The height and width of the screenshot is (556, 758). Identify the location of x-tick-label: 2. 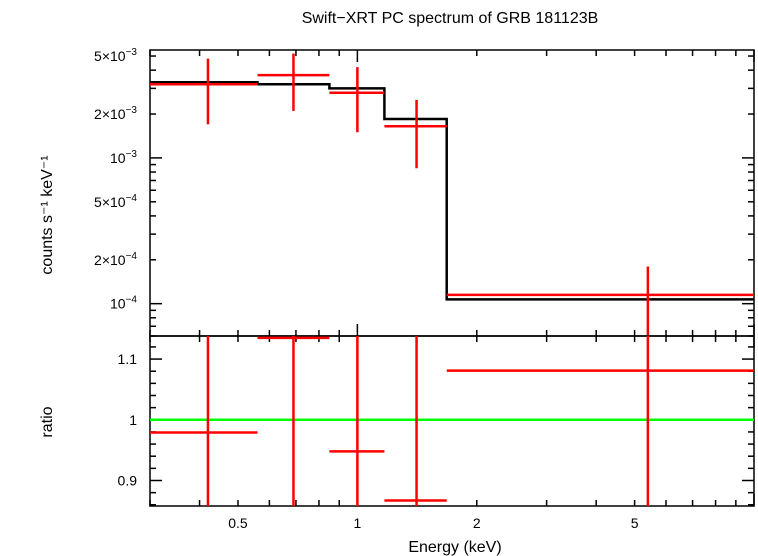
(477, 523).